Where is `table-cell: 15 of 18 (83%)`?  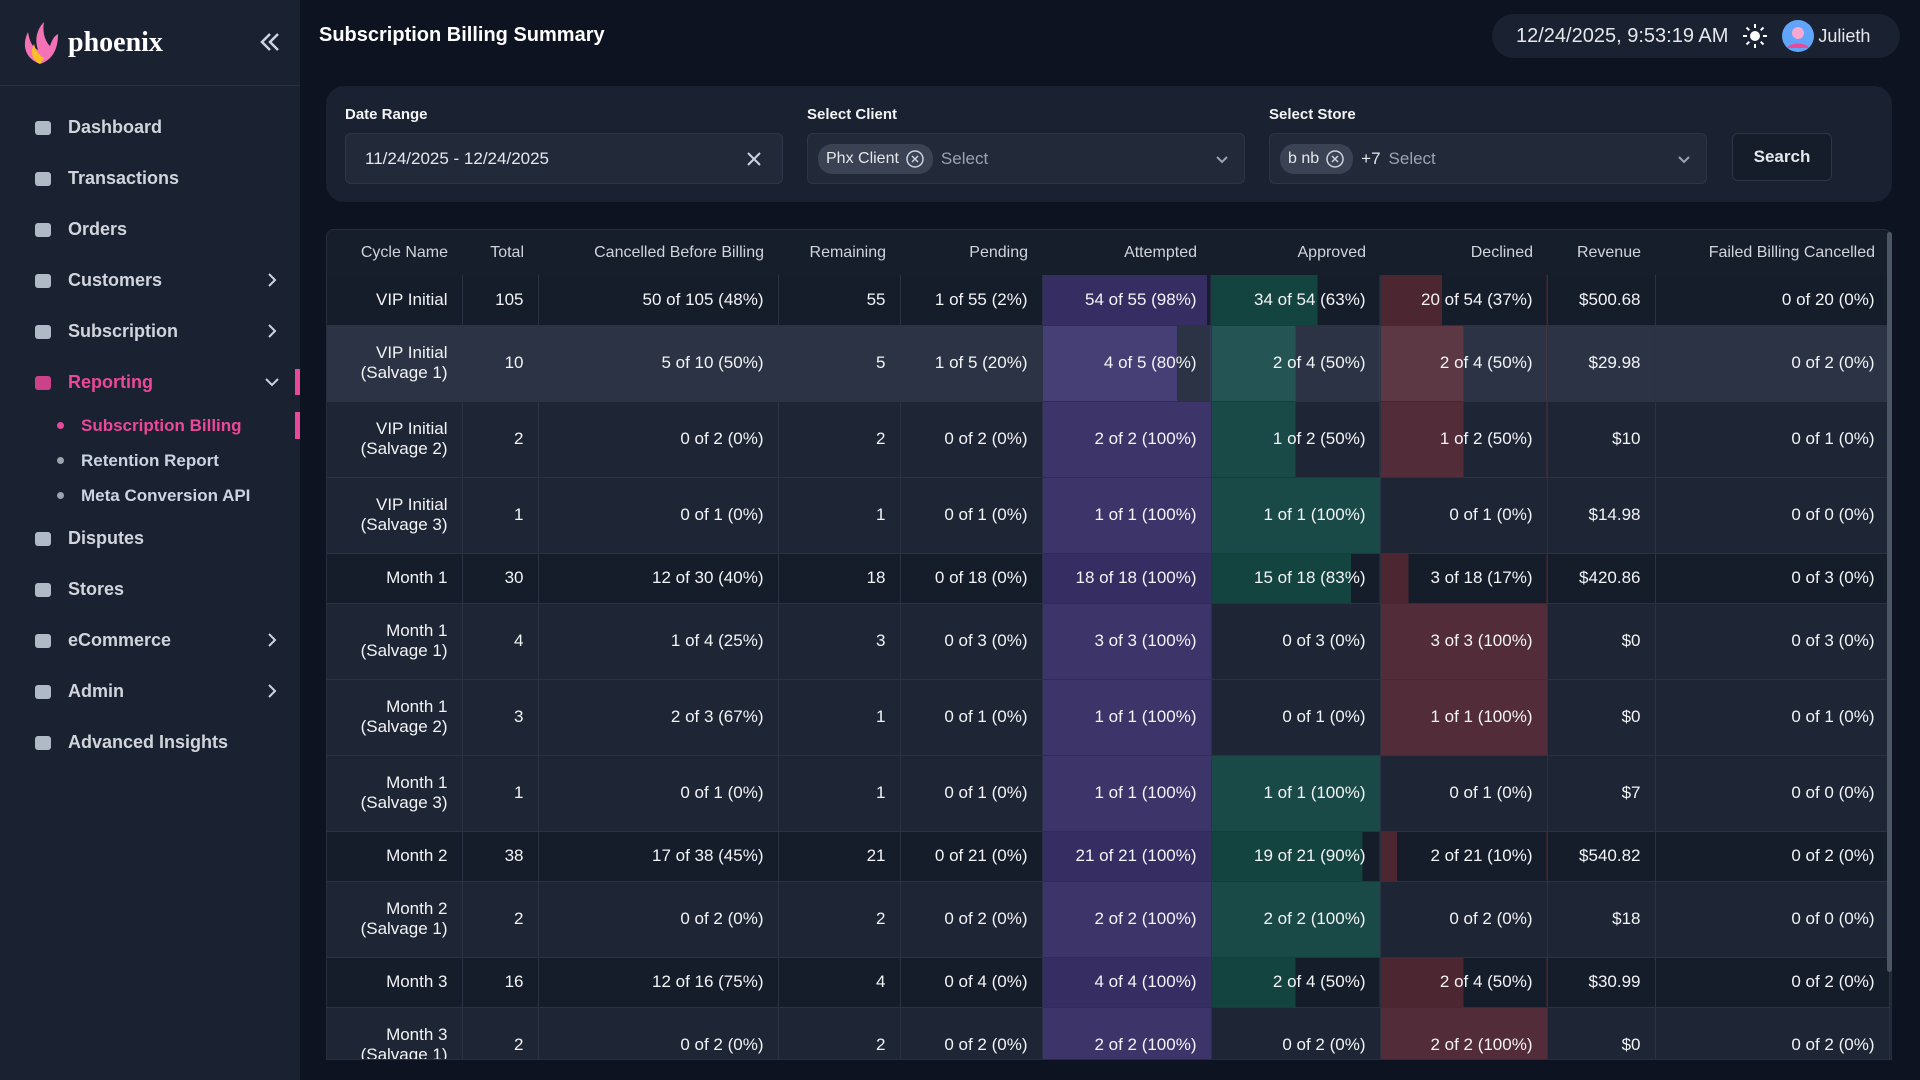
table-cell: 15 of 18 (83%) is located at coordinates (1295, 578).